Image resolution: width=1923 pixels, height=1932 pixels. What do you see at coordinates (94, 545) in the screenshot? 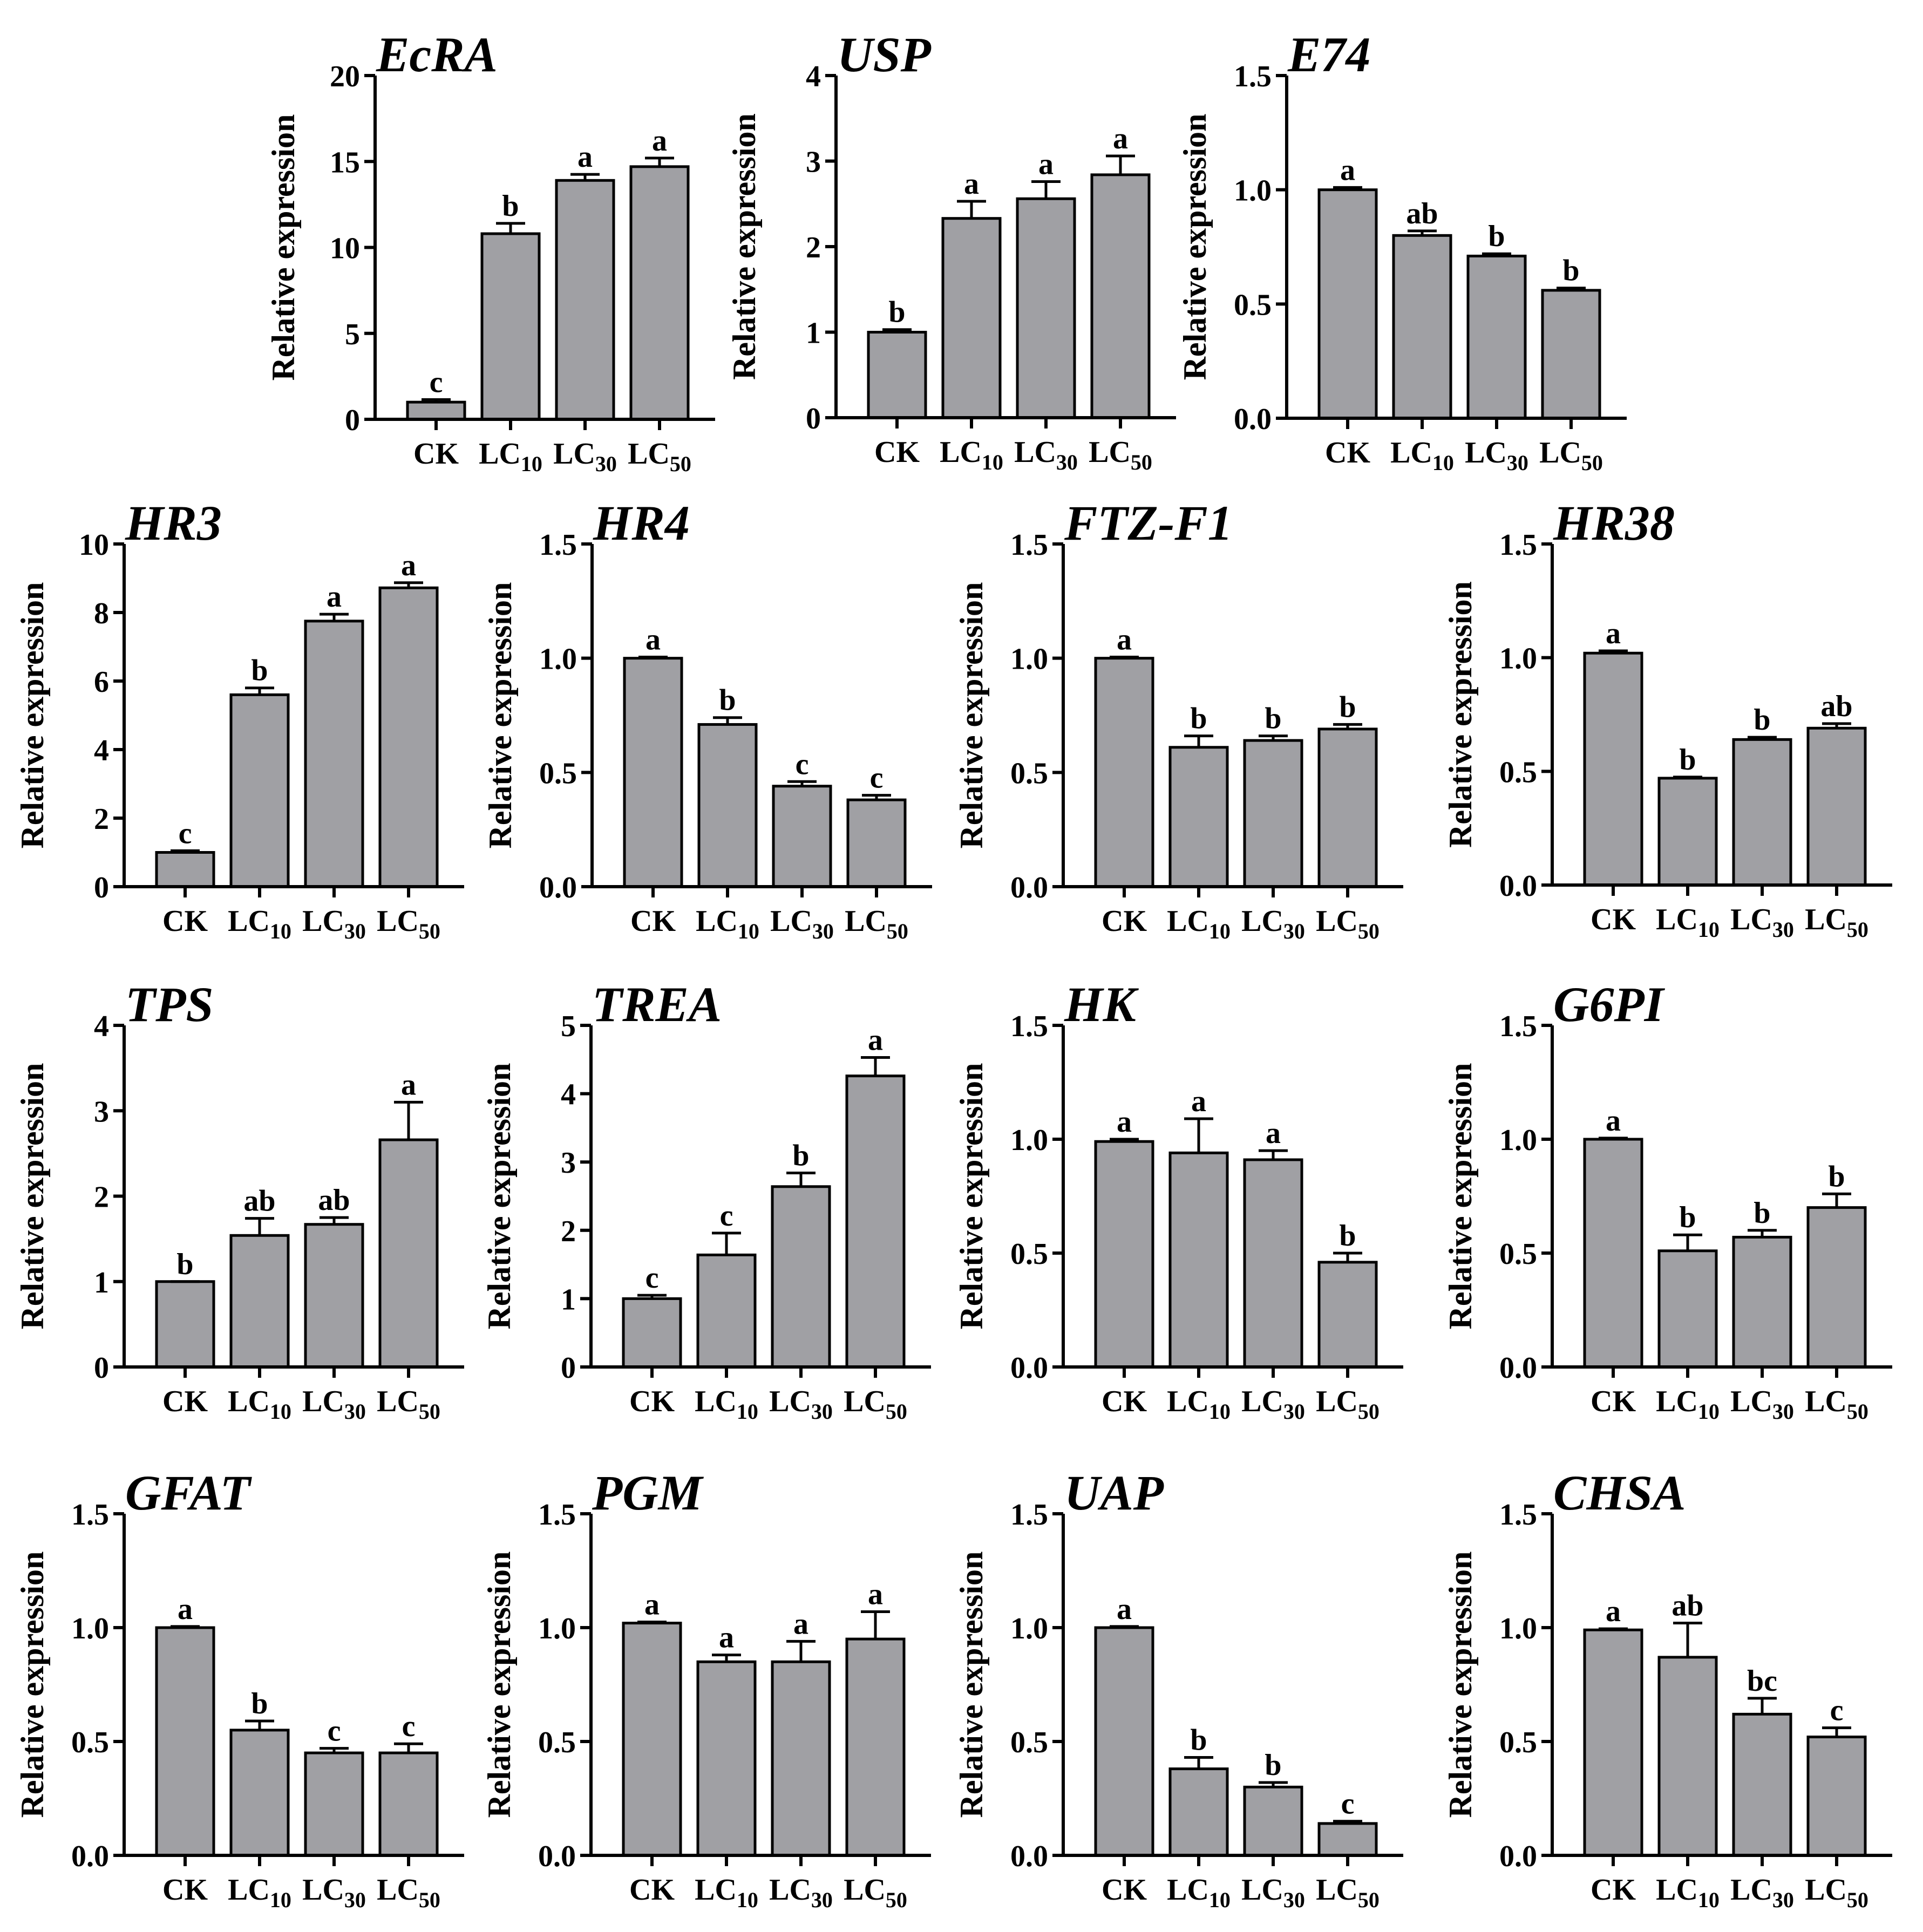
I see `y-tick-label: 10` at bounding box center [94, 545].